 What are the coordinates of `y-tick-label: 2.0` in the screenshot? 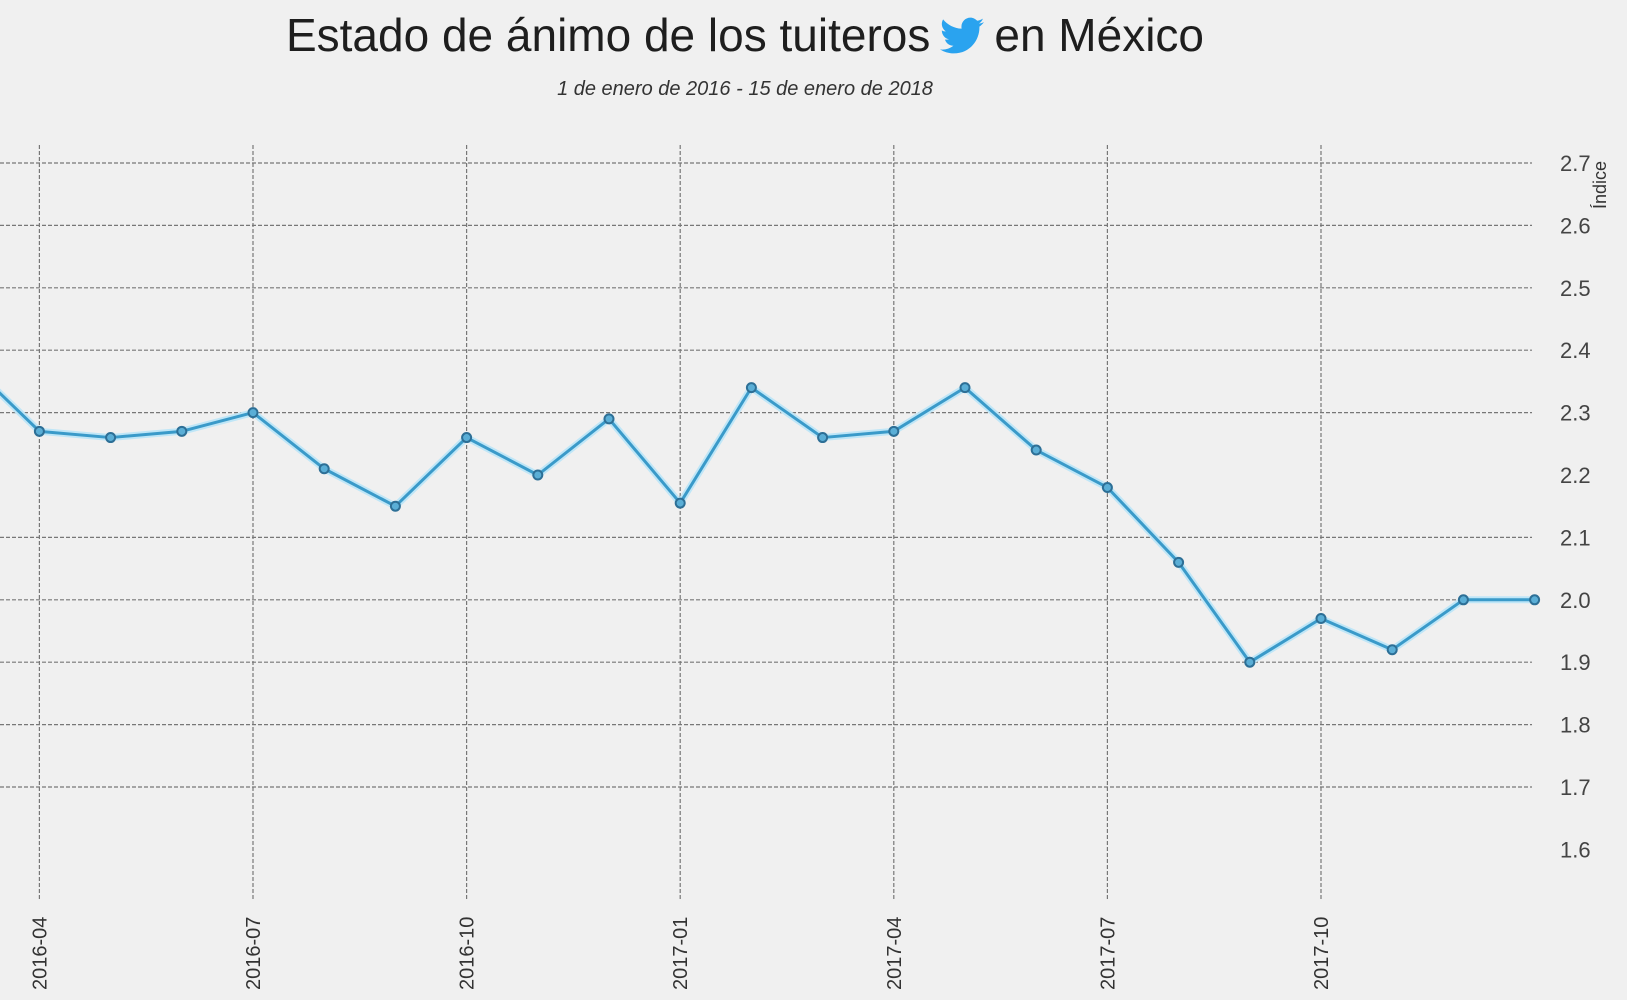 It's located at (1575, 600).